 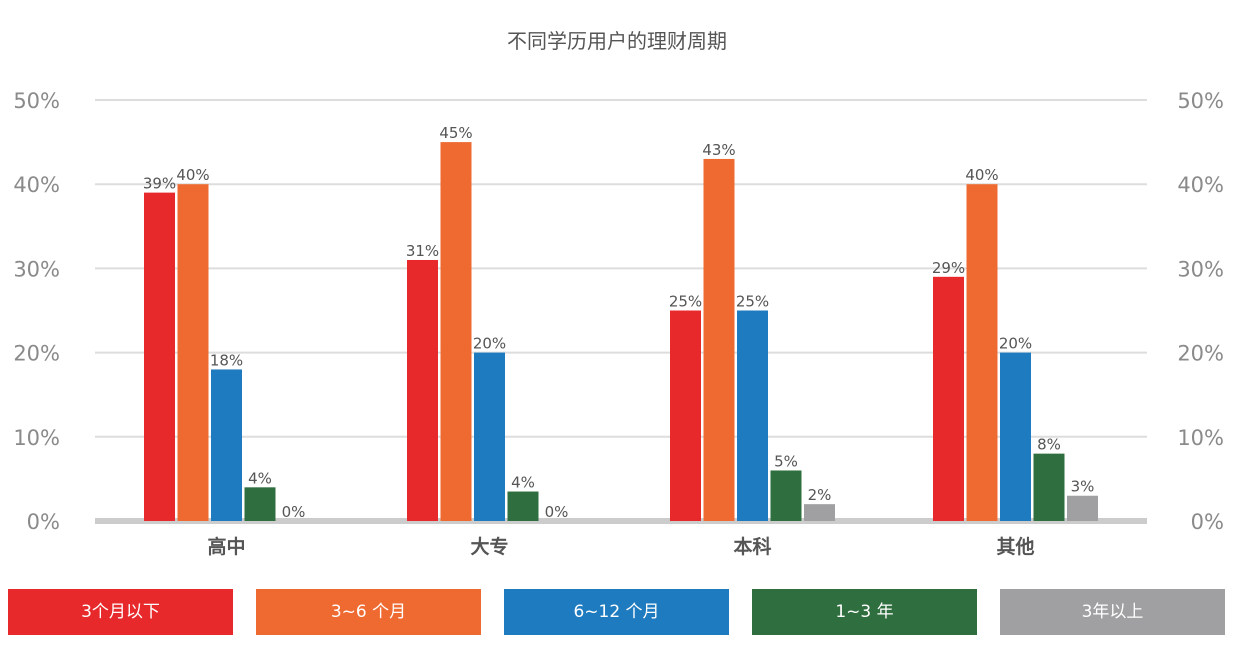 What do you see at coordinates (864, 612) in the screenshot?
I see `legend-item: 1~3 年` at bounding box center [864, 612].